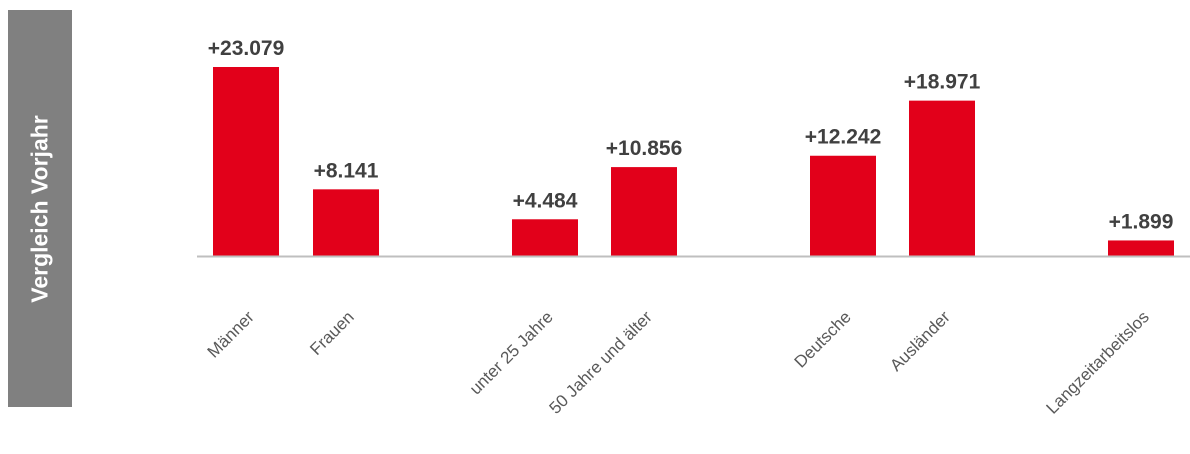  I want to click on data-label-3: +10.856, so click(644, 148).